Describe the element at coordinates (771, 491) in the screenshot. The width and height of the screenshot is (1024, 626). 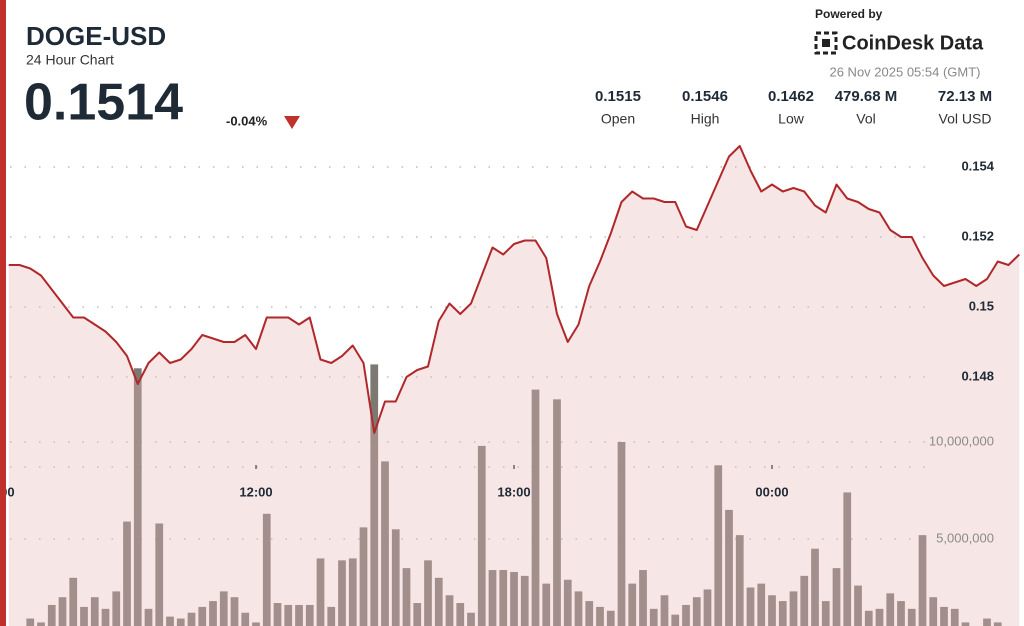
I see `x-tick-label: 00:00` at that location.